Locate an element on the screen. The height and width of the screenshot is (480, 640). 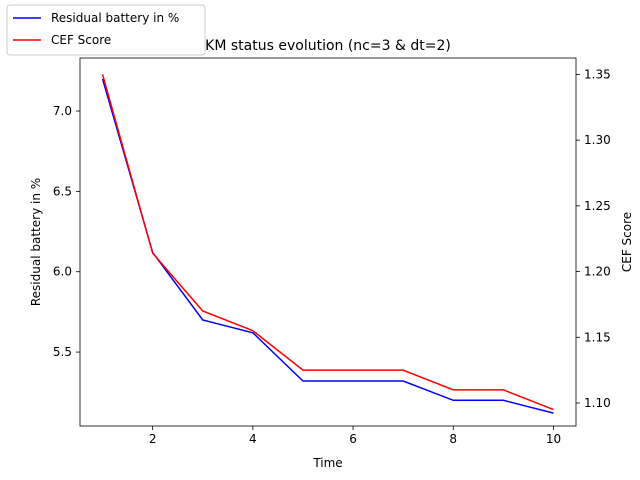
chart-title: KM status evolution (nc=3 & dt=2) is located at coordinates (328, 46).